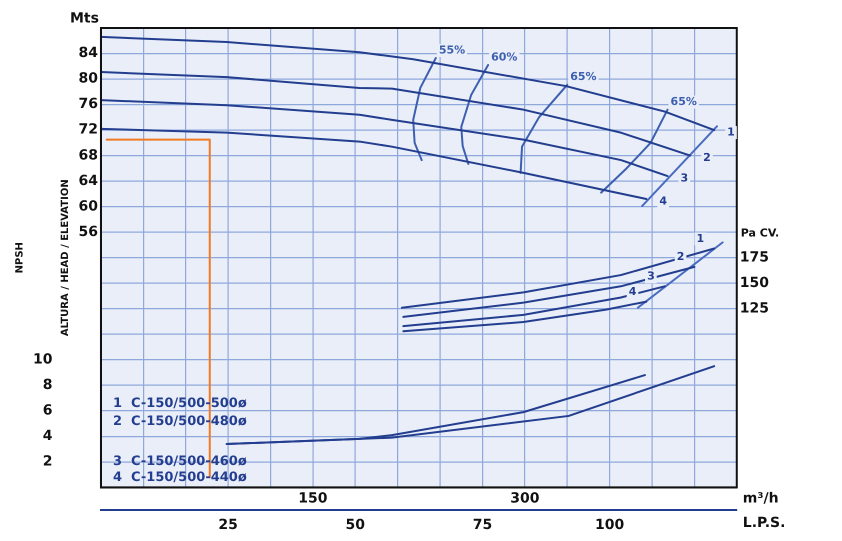 This screenshot has width=842, height=541. I want to click on text: Mts, so click(84, 18).